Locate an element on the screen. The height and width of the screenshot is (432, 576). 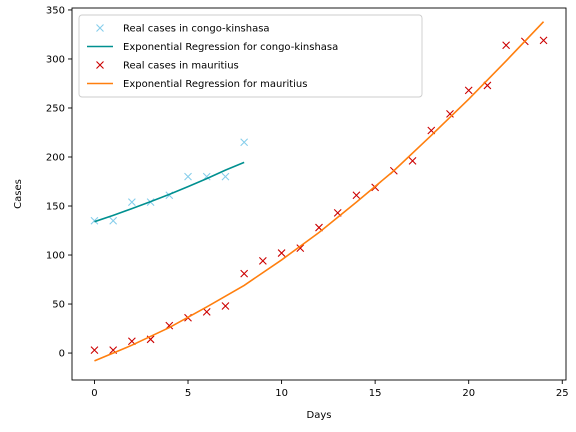
y-tick-label: 100 is located at coordinates (55, 256).